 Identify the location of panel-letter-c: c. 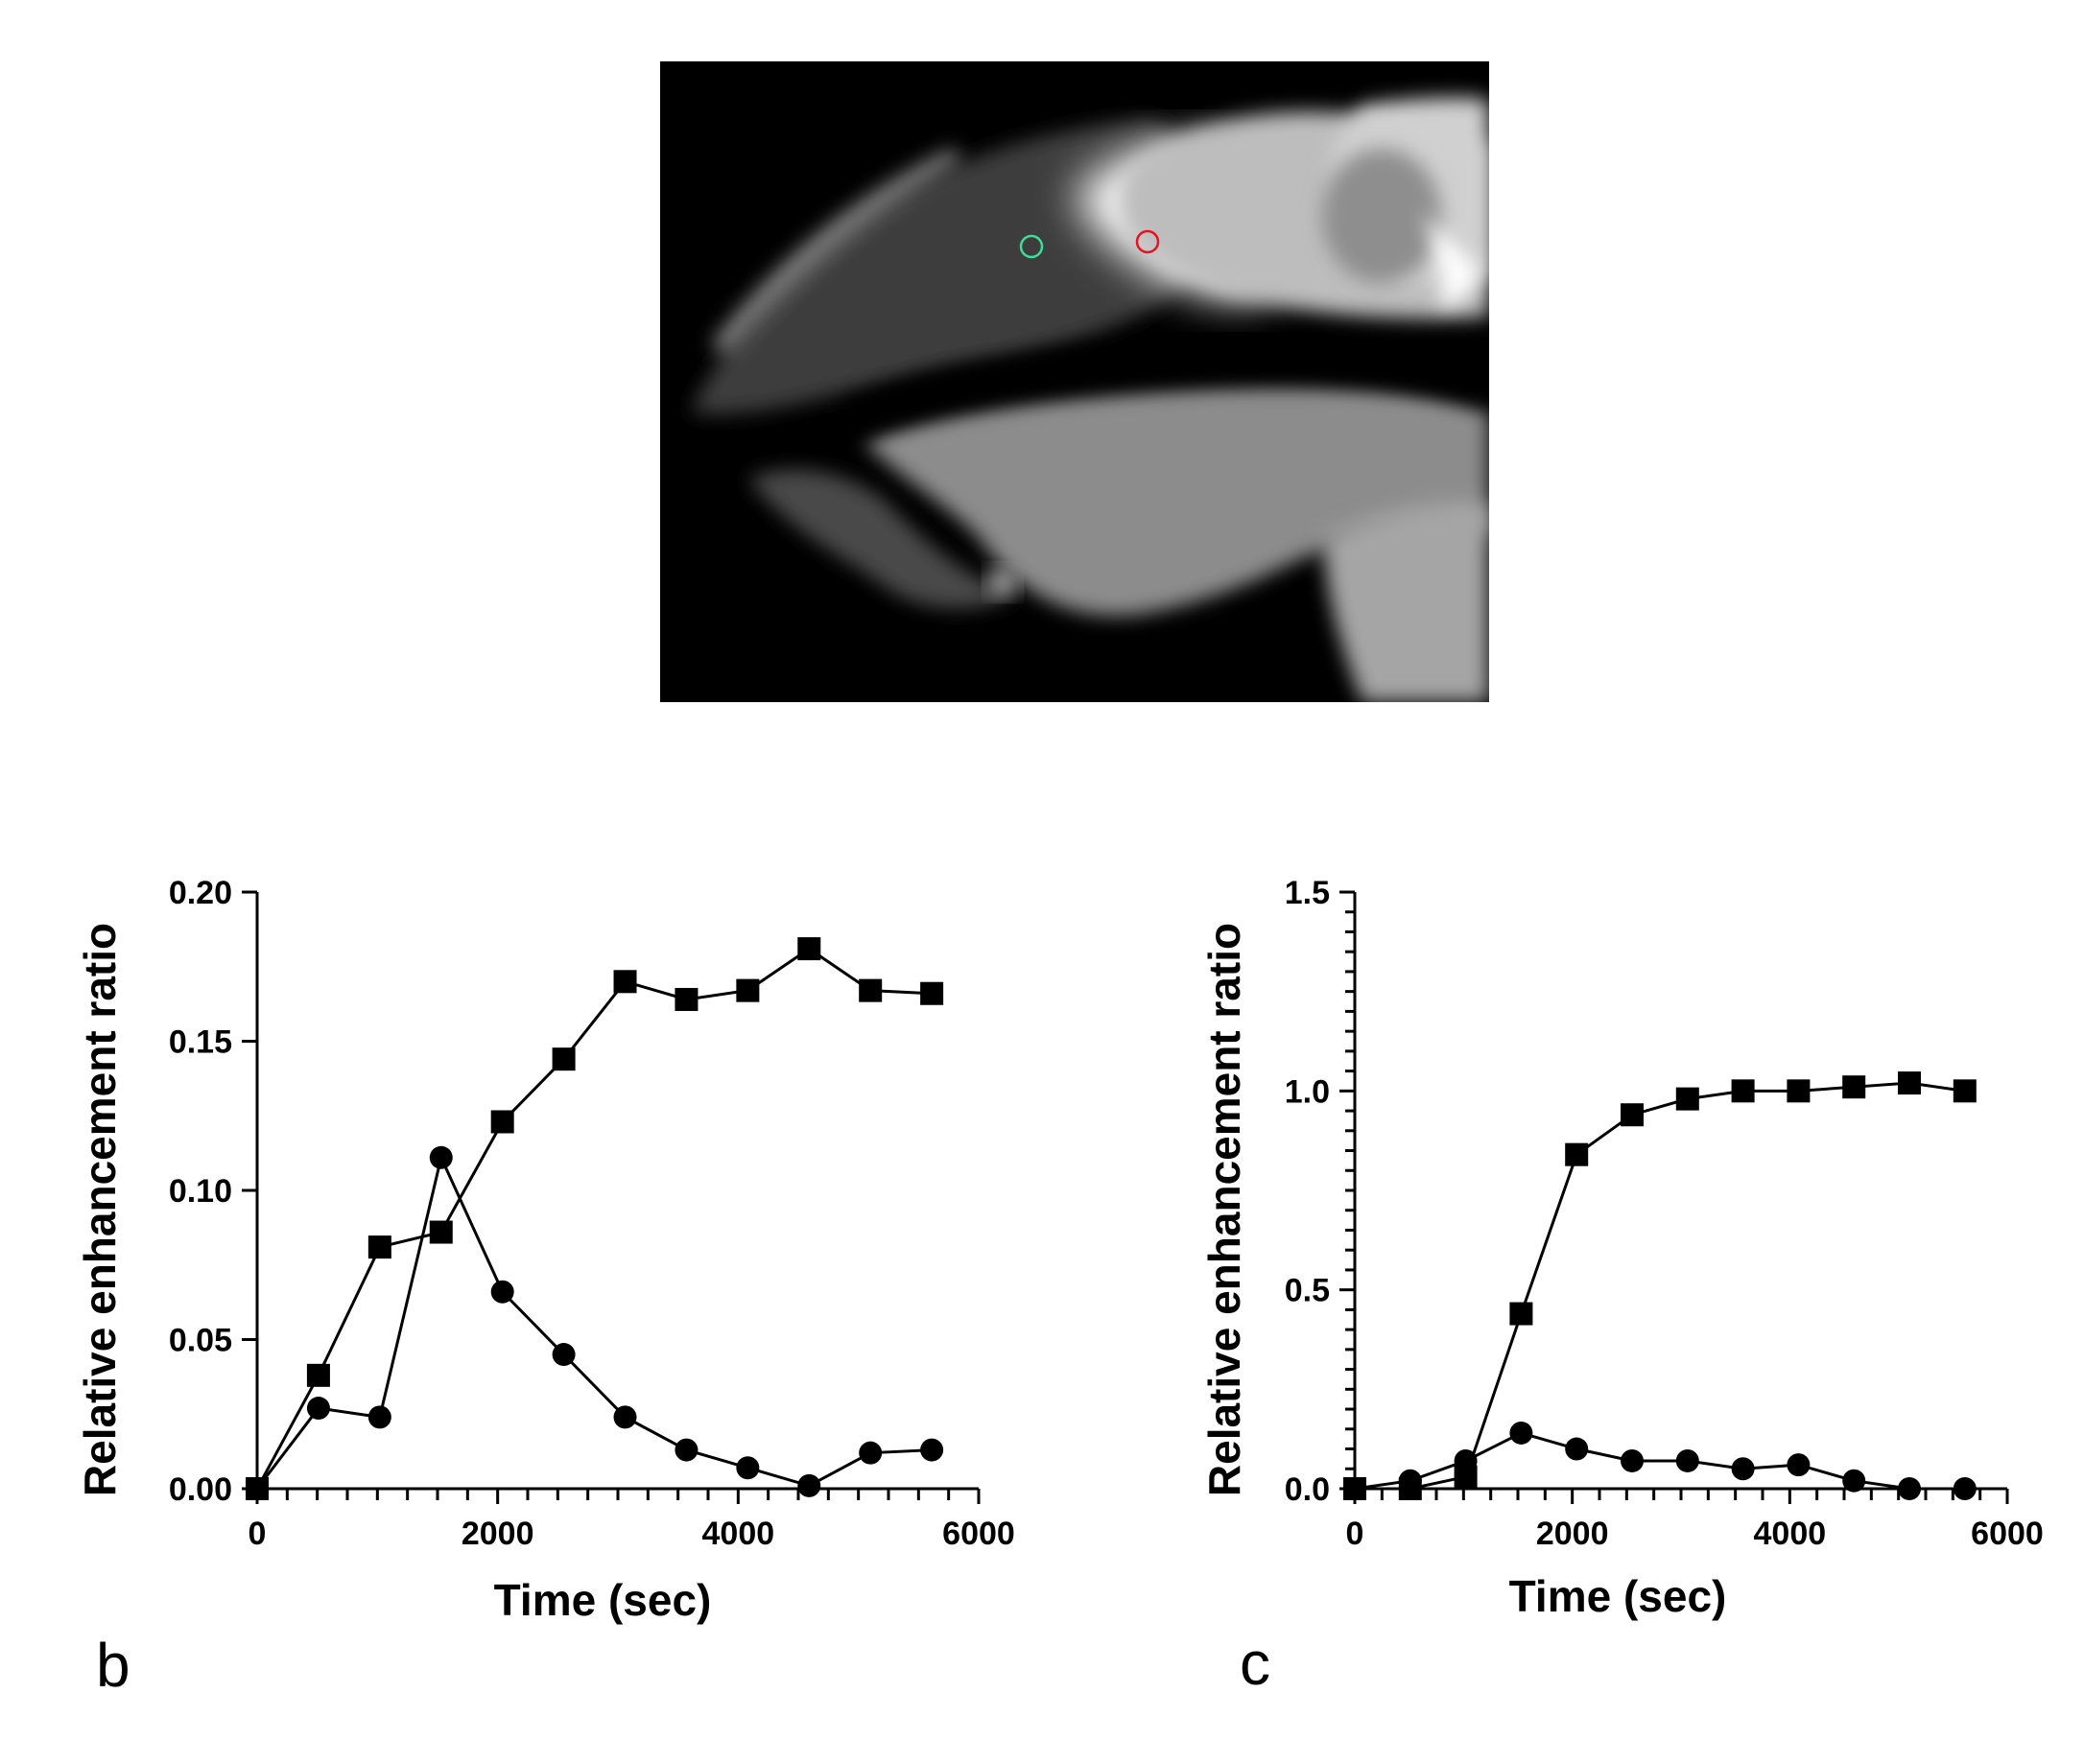
(1255, 1664).